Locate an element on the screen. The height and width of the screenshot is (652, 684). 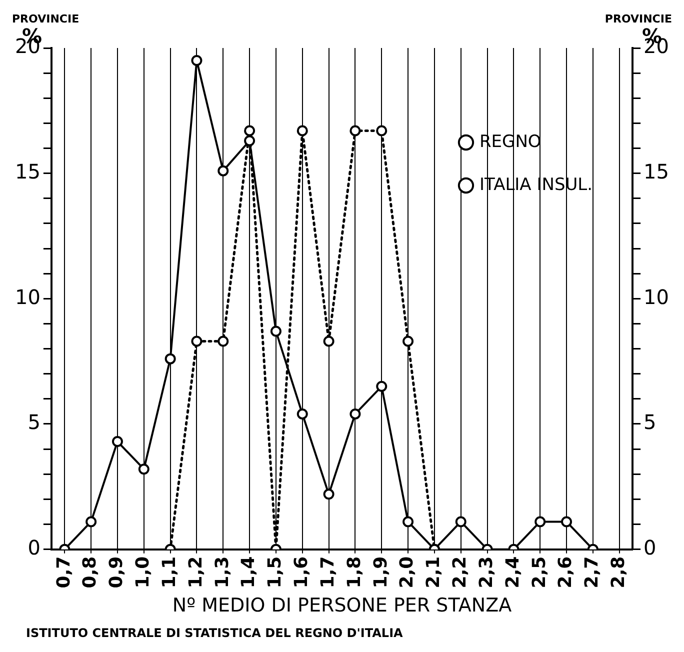
x-tick-label: 1,8 is located at coordinates (354, 572).